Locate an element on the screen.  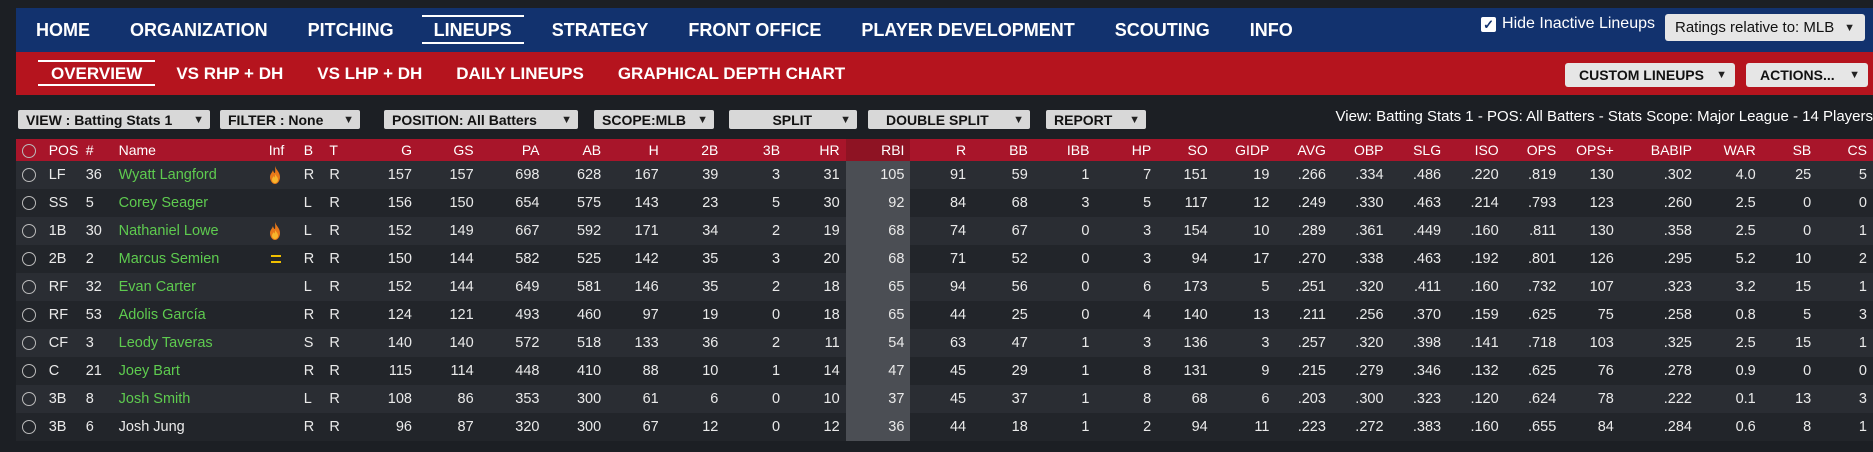
actions-button: ACTIONS... ▼ is located at coordinates (1807, 75).